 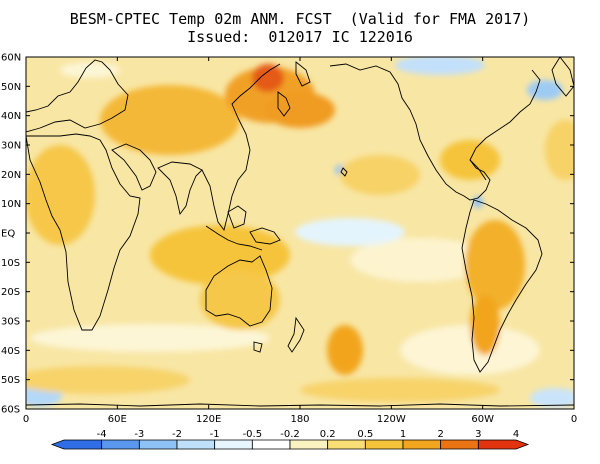 What do you see at coordinates (300, 37) in the screenshot?
I see `chart-subtitle: Issued: 012017 IC 122016` at bounding box center [300, 37].